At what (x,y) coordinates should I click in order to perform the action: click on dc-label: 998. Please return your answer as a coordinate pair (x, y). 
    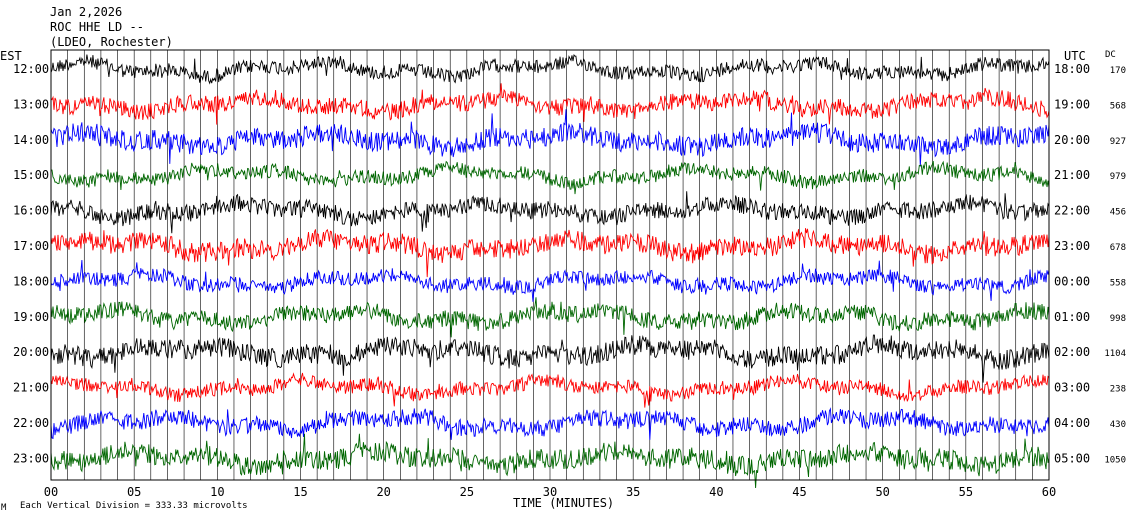
    Looking at the image, I should click on (1118, 319).